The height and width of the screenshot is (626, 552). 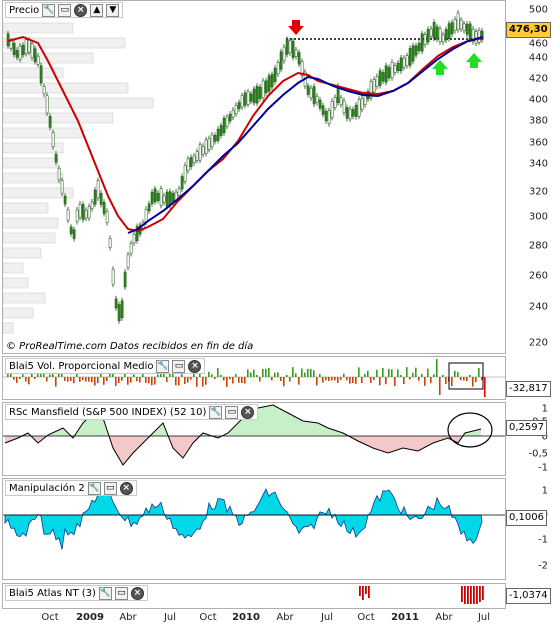 I want to click on x-label: Abr, so click(x=285, y=617).